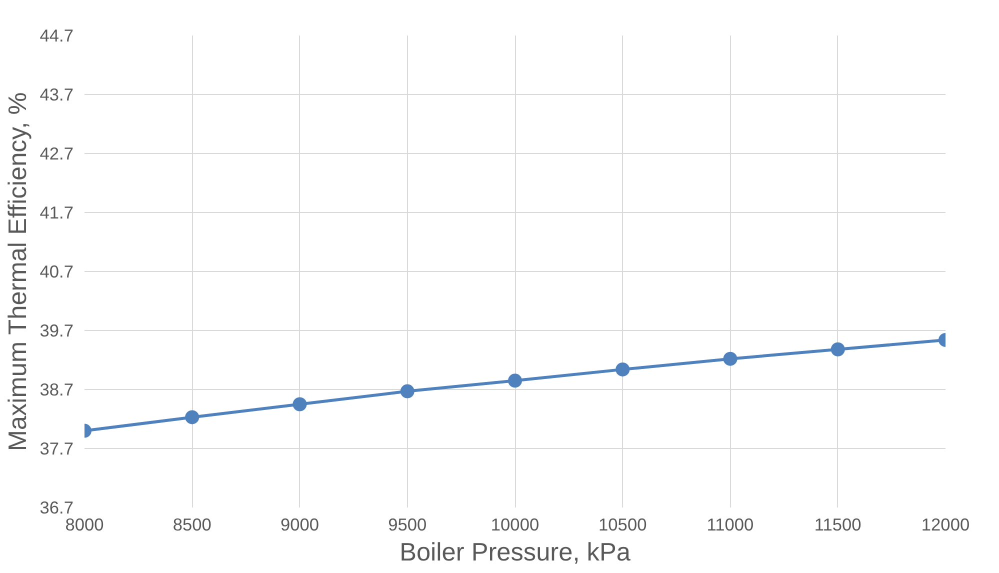  What do you see at coordinates (57, 390) in the screenshot?
I see `y-tick-label: 38.7` at bounding box center [57, 390].